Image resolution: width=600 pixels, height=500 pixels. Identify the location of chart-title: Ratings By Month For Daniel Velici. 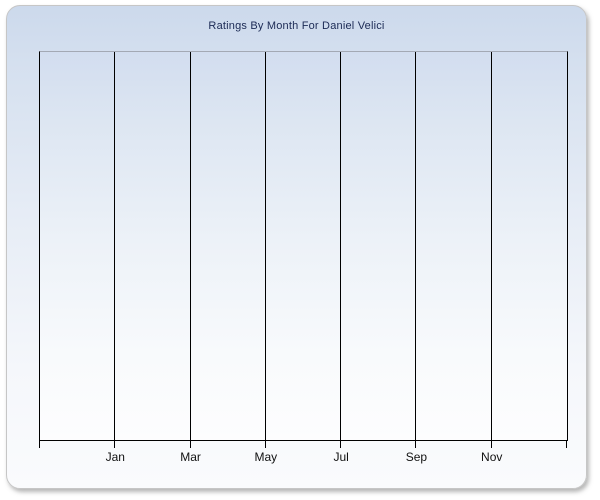
(296, 26).